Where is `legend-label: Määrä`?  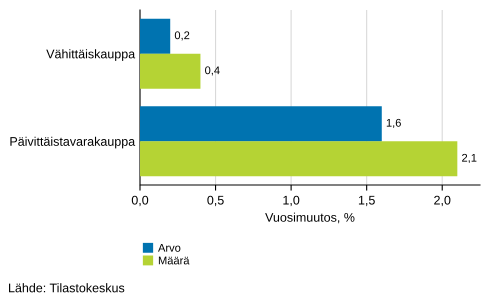
legend-label: Määrä is located at coordinates (174, 260).